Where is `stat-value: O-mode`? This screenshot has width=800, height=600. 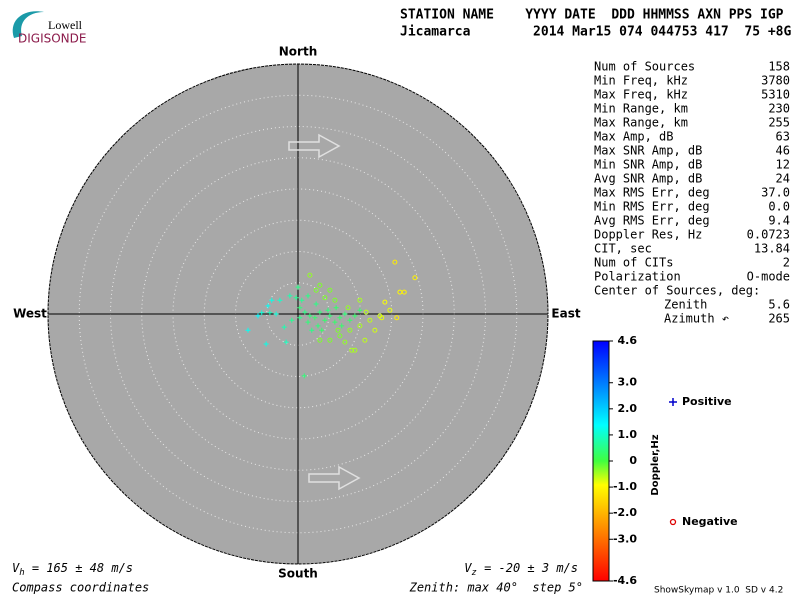 stat-value: O-mode is located at coordinates (768, 277).